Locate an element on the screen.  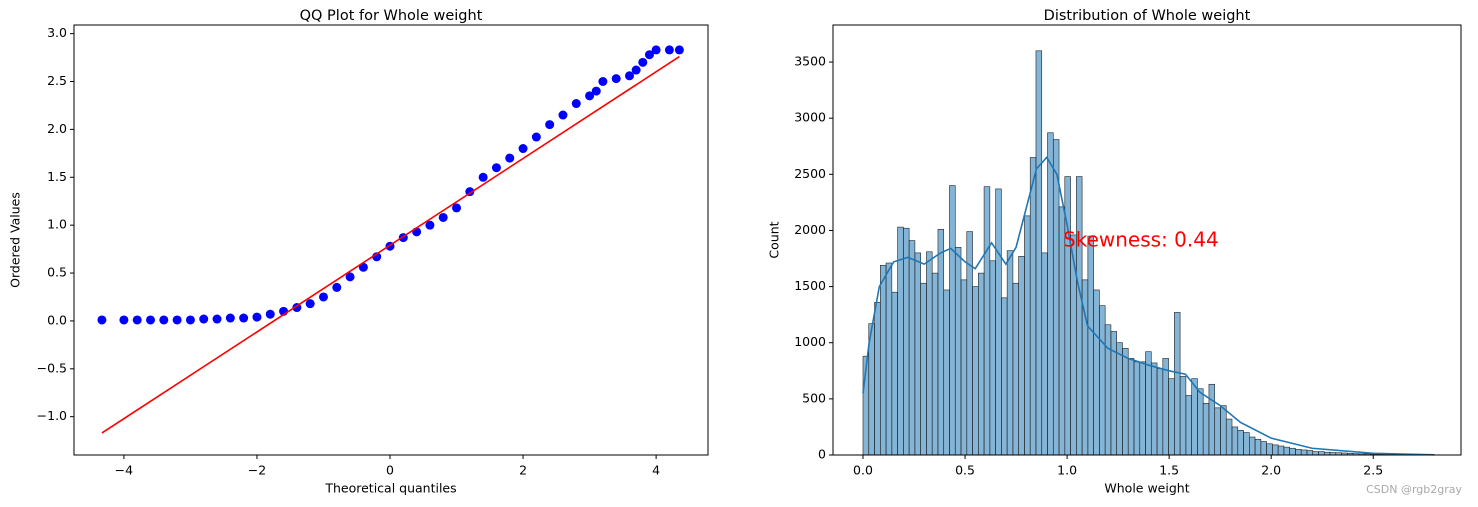
x-tick-label: 2.0 is located at coordinates (1271, 470).